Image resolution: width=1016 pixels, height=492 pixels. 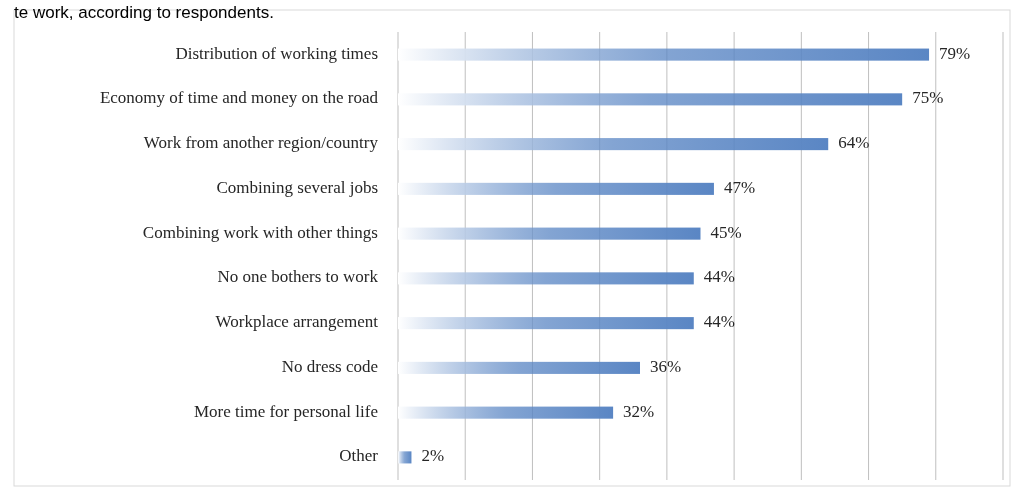 I want to click on y-tick-label: Combining several jobs, so click(x=297, y=187).